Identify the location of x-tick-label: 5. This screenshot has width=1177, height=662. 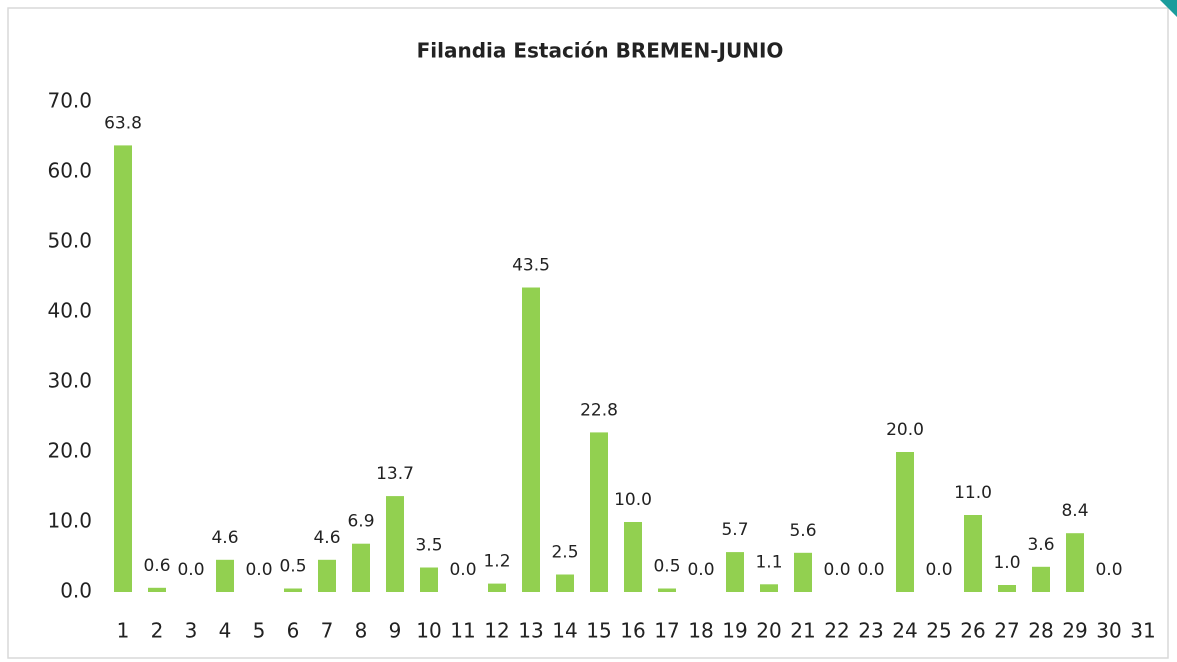
(259, 631).